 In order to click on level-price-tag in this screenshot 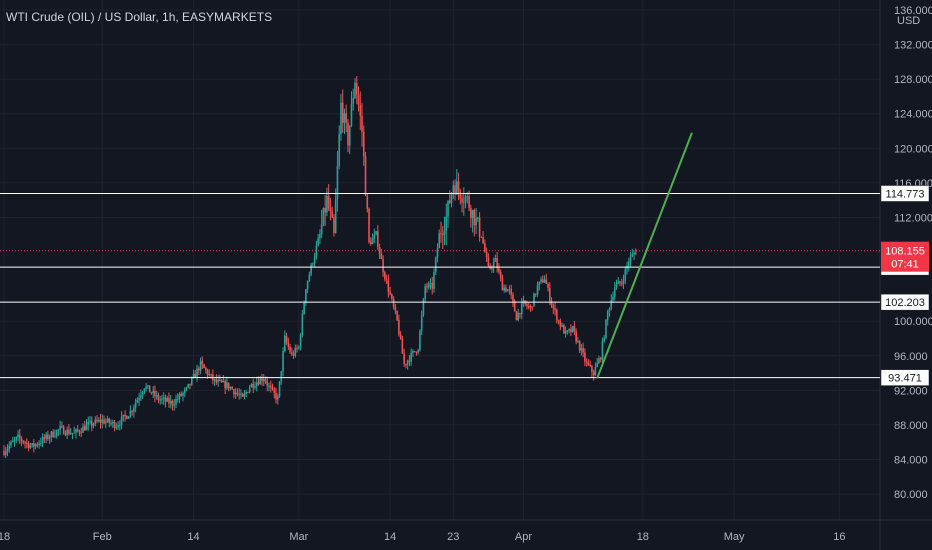, I will do `click(905, 302)`.